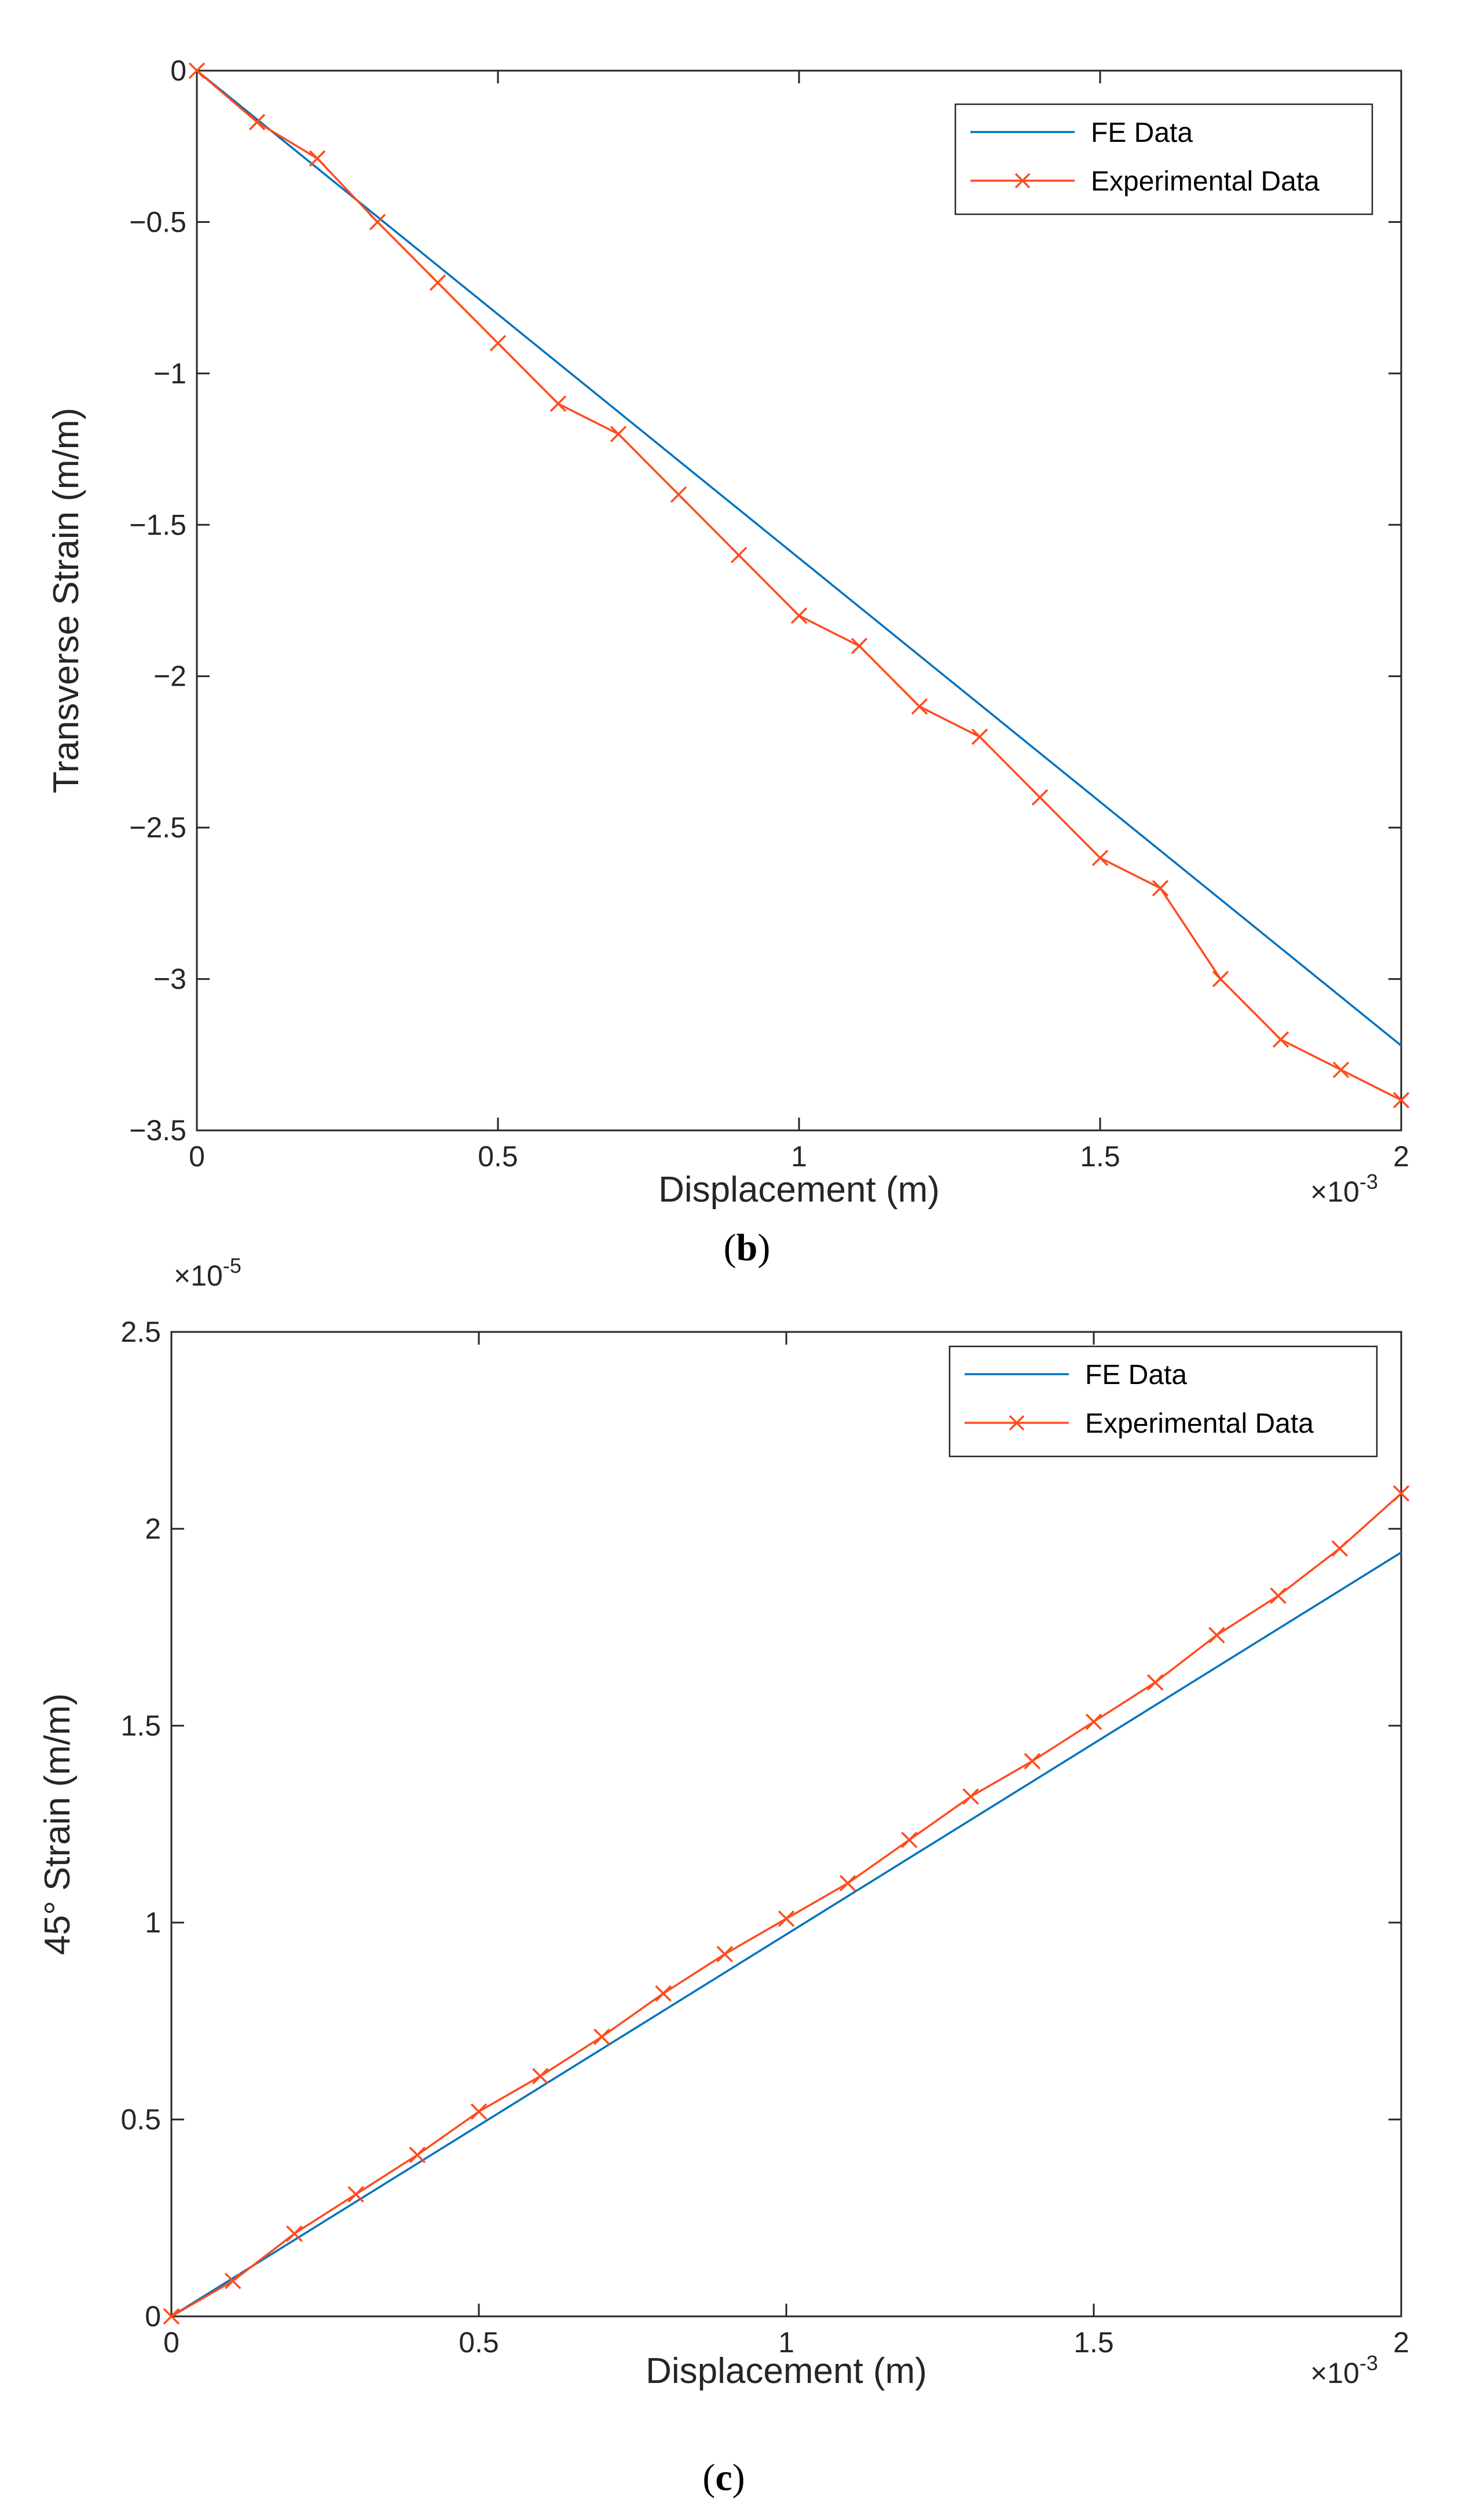  I want to click on y-axis-label: Transverse Strain (m/m), so click(66, 601).